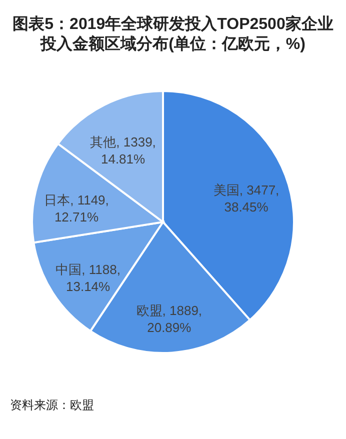 The width and height of the screenshot is (346, 439). What do you see at coordinates (173, 33) in the screenshot?
I see `chart-title: 图表5：2019年全球研发投入TOP2500家企业投入金额区域分布(单位：亿欧元，%)` at bounding box center [173, 33].